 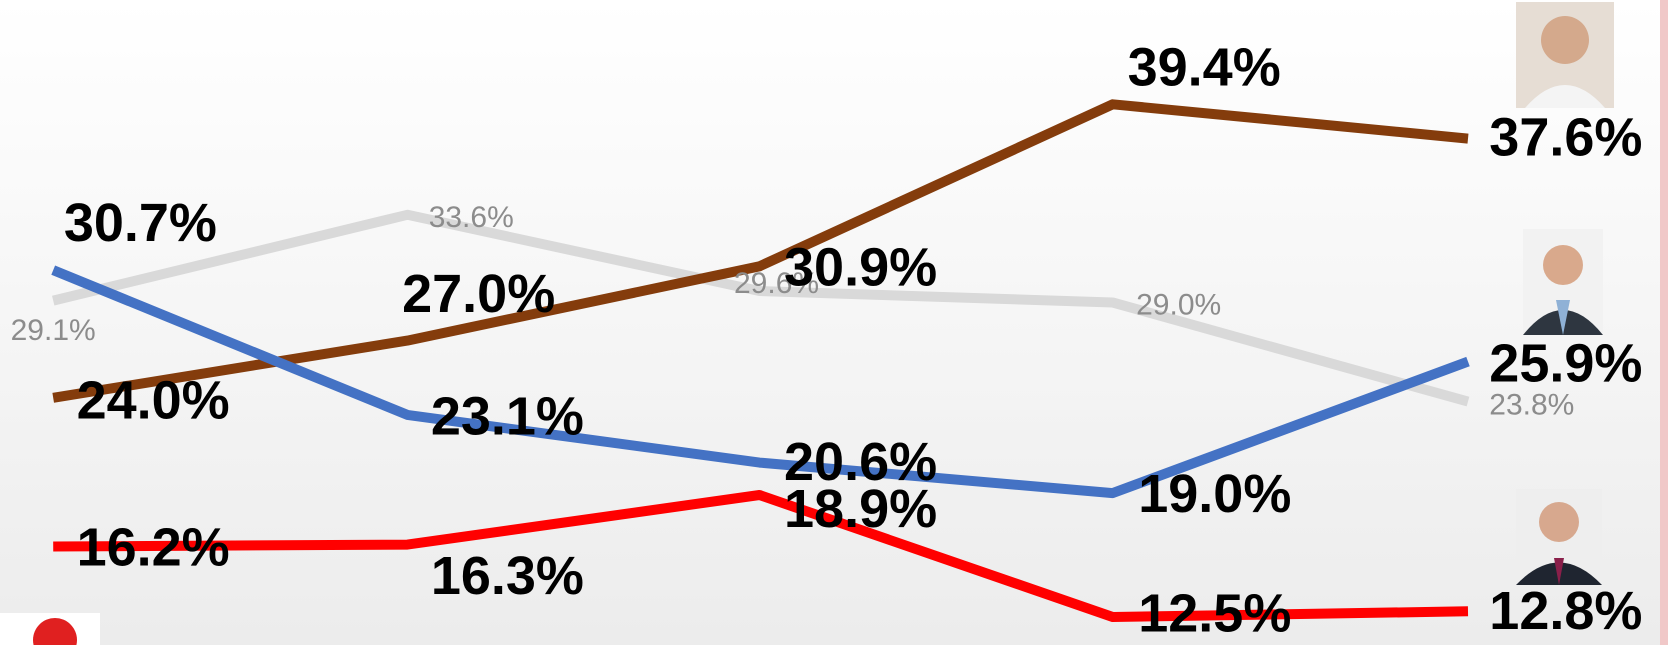 I want to click on value-label: 29.1%, so click(x=53, y=330).